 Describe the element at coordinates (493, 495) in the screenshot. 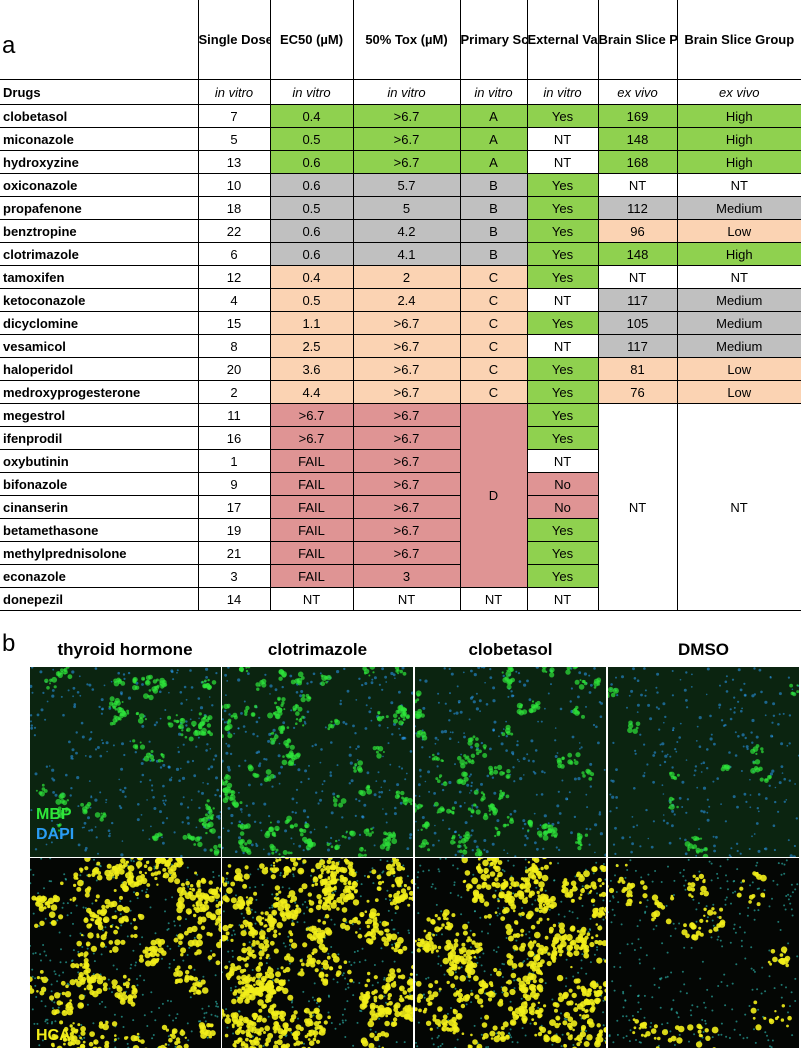

I see `tier-cell: D` at that location.